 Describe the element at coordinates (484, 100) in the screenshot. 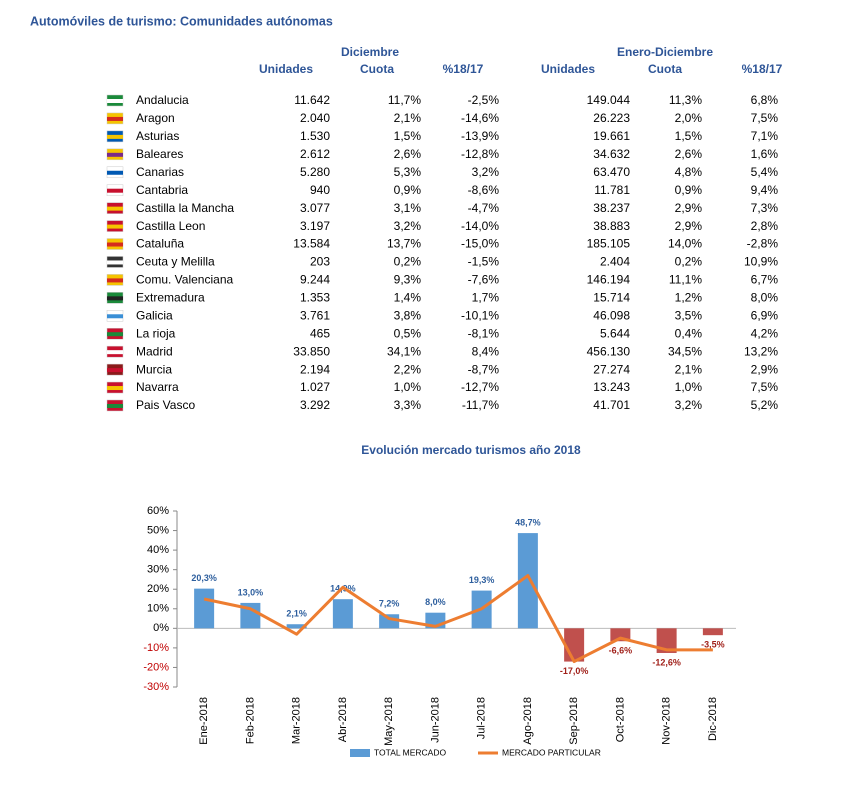

I see `cell: -2,5%` at that location.